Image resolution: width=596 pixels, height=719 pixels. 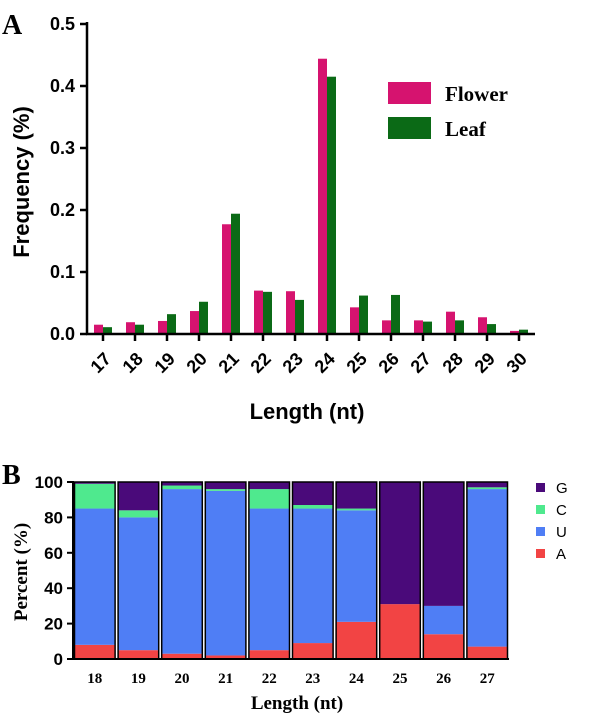 What do you see at coordinates (517, 363) in the screenshot?
I see `panel-a-x-tick-label: 30` at bounding box center [517, 363].